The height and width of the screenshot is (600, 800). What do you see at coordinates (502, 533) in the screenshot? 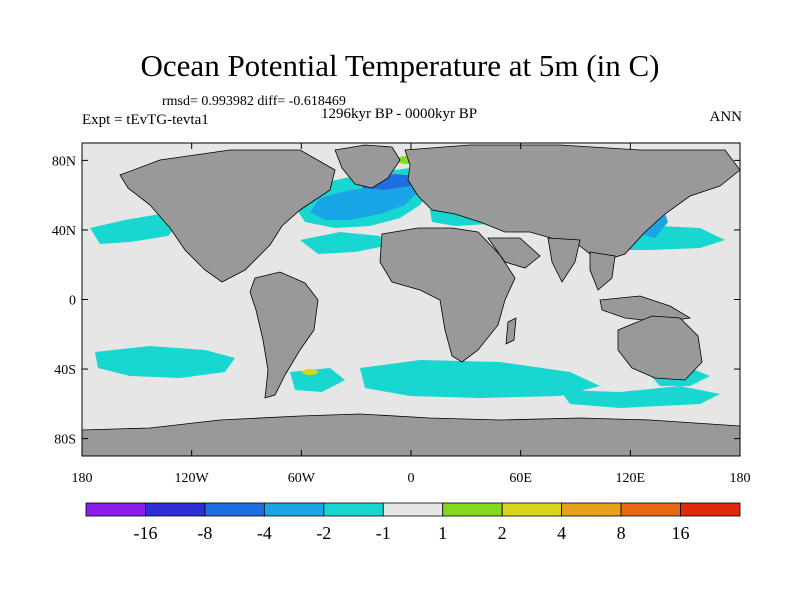
I see `colorbar-label: 2` at bounding box center [502, 533].